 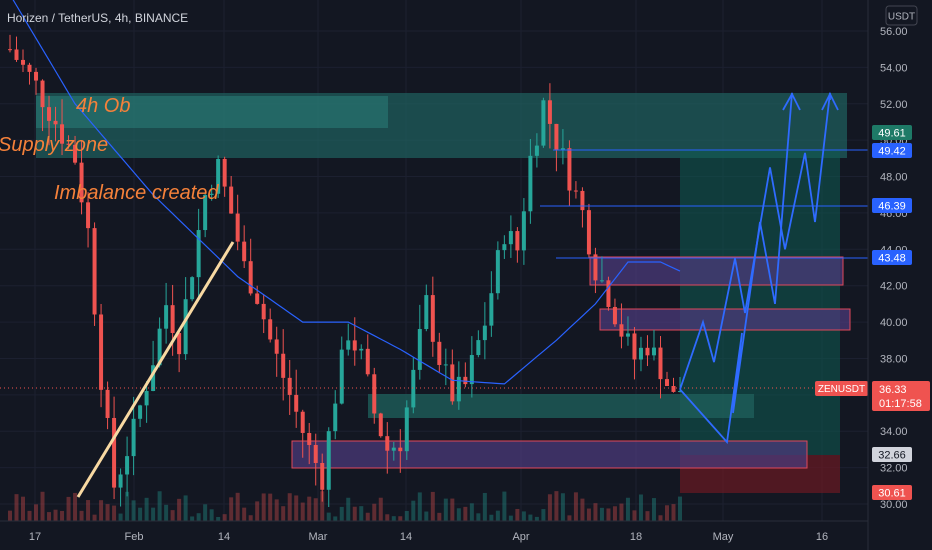 I want to click on currency-button-label: USDT, so click(x=901, y=17).